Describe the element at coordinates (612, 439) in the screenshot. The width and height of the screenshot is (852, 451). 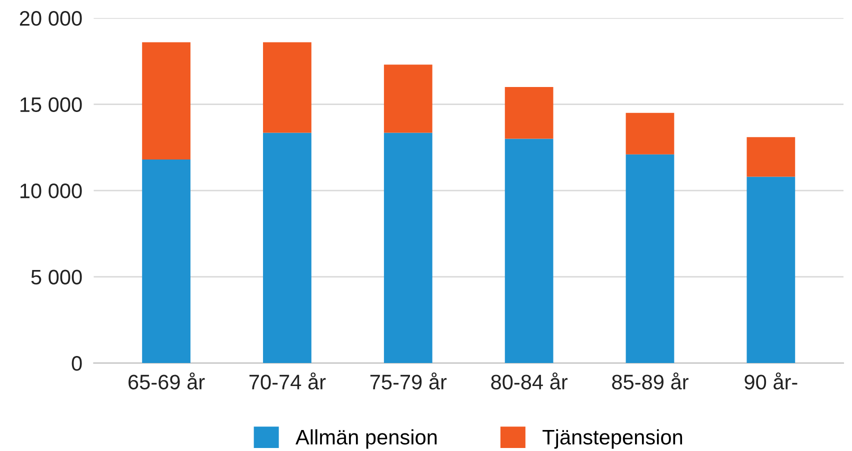
I see `legend-label: Tjänstepension` at that location.